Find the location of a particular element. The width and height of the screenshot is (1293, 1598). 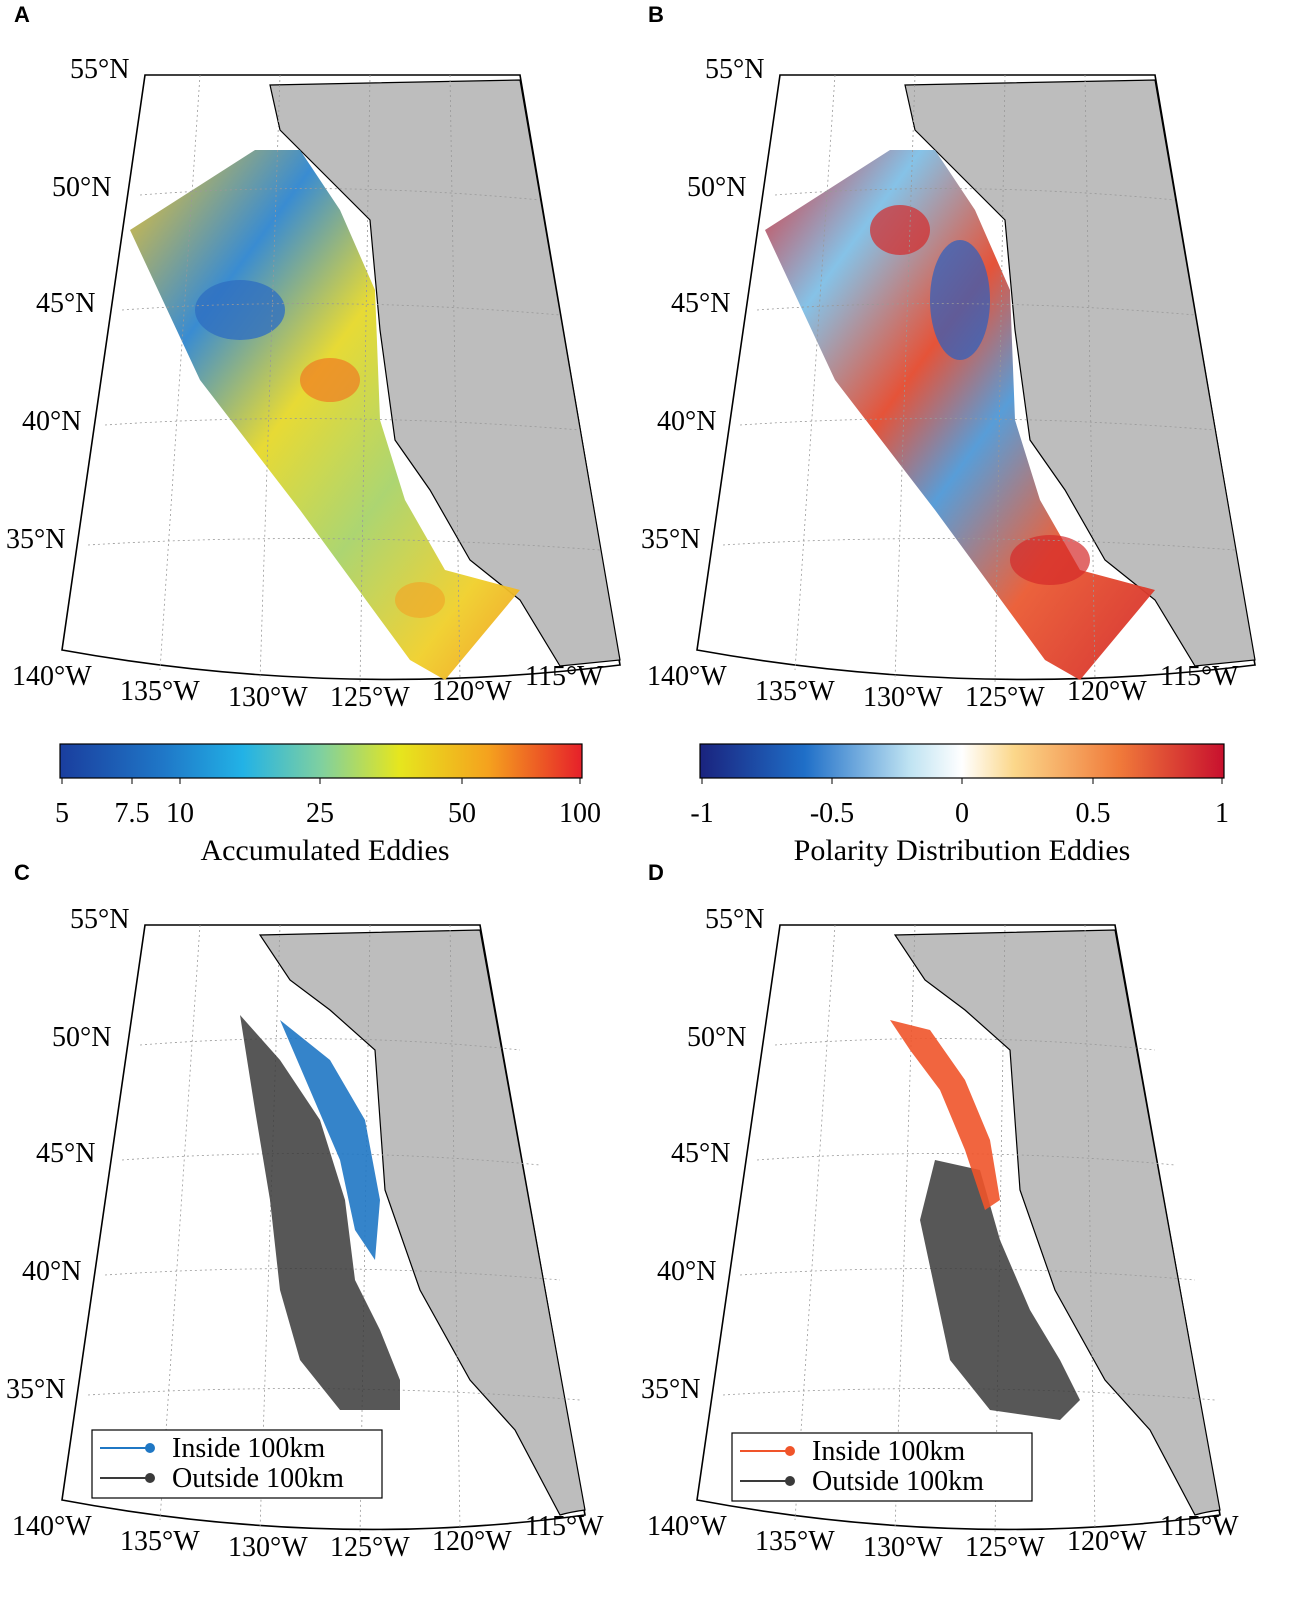

colorbar-a-tick-label: 10 is located at coordinates (180, 813).